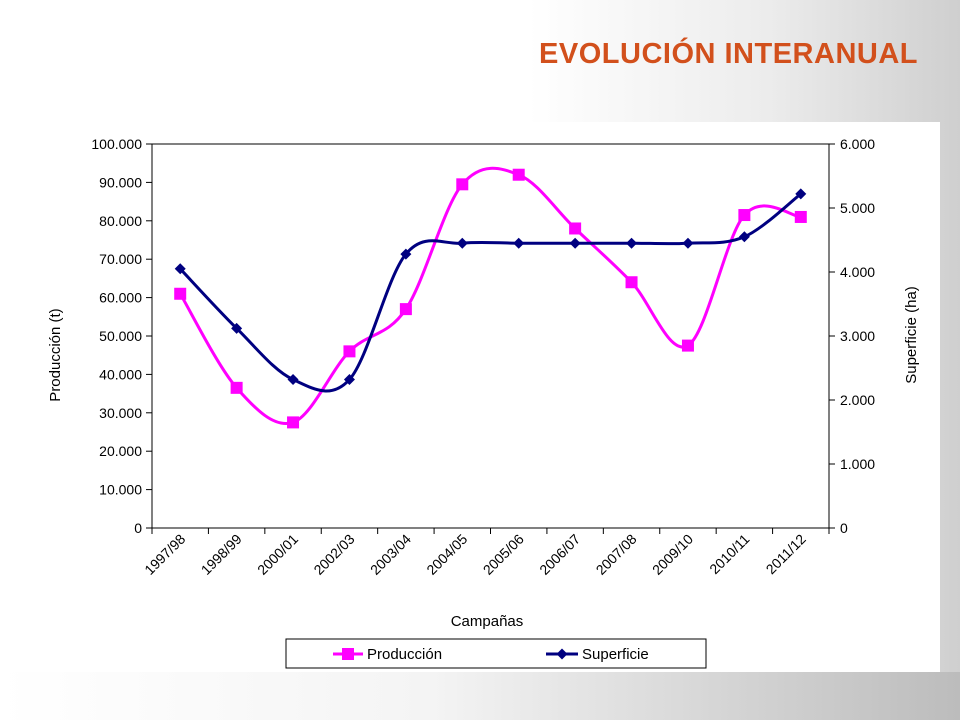 The width and height of the screenshot is (960, 720). Describe the element at coordinates (116, 144) in the screenshot. I see `y-tick-label: 100.000` at that location.